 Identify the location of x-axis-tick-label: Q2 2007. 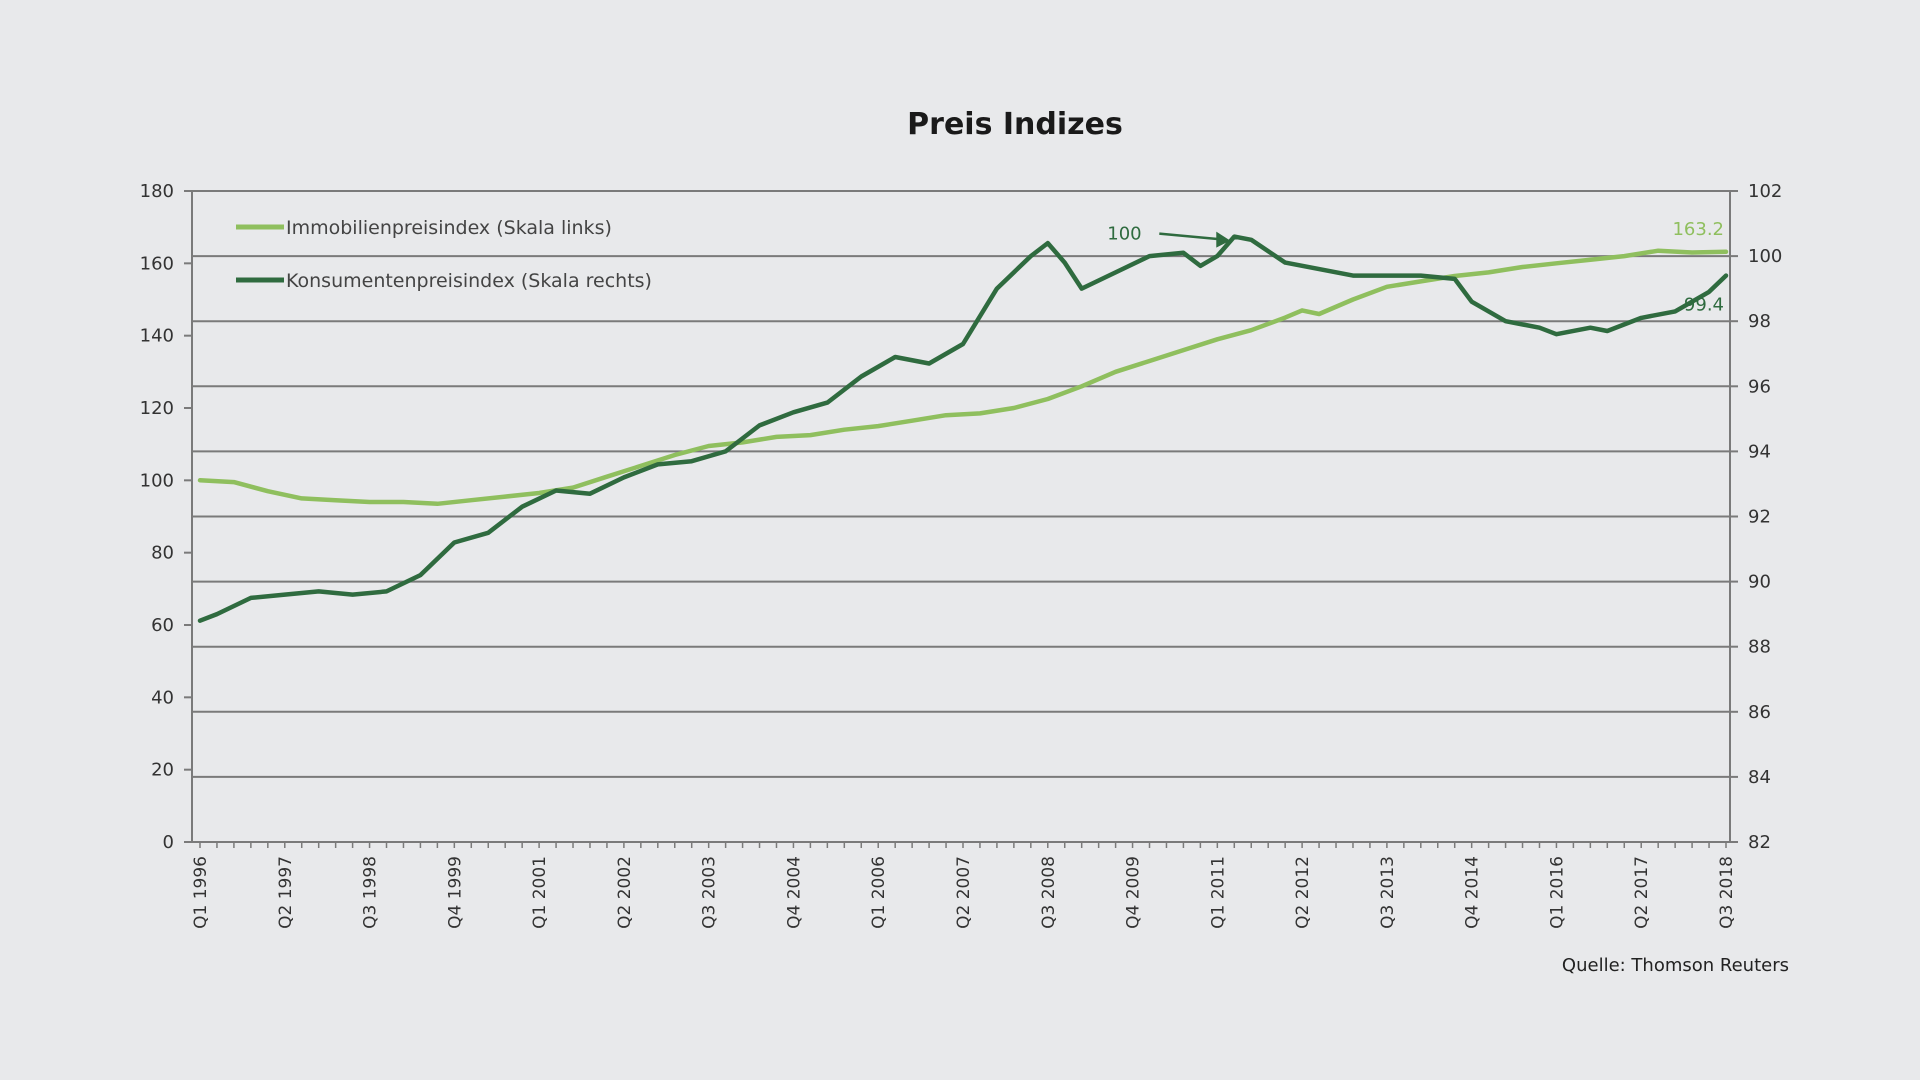
(964, 892).